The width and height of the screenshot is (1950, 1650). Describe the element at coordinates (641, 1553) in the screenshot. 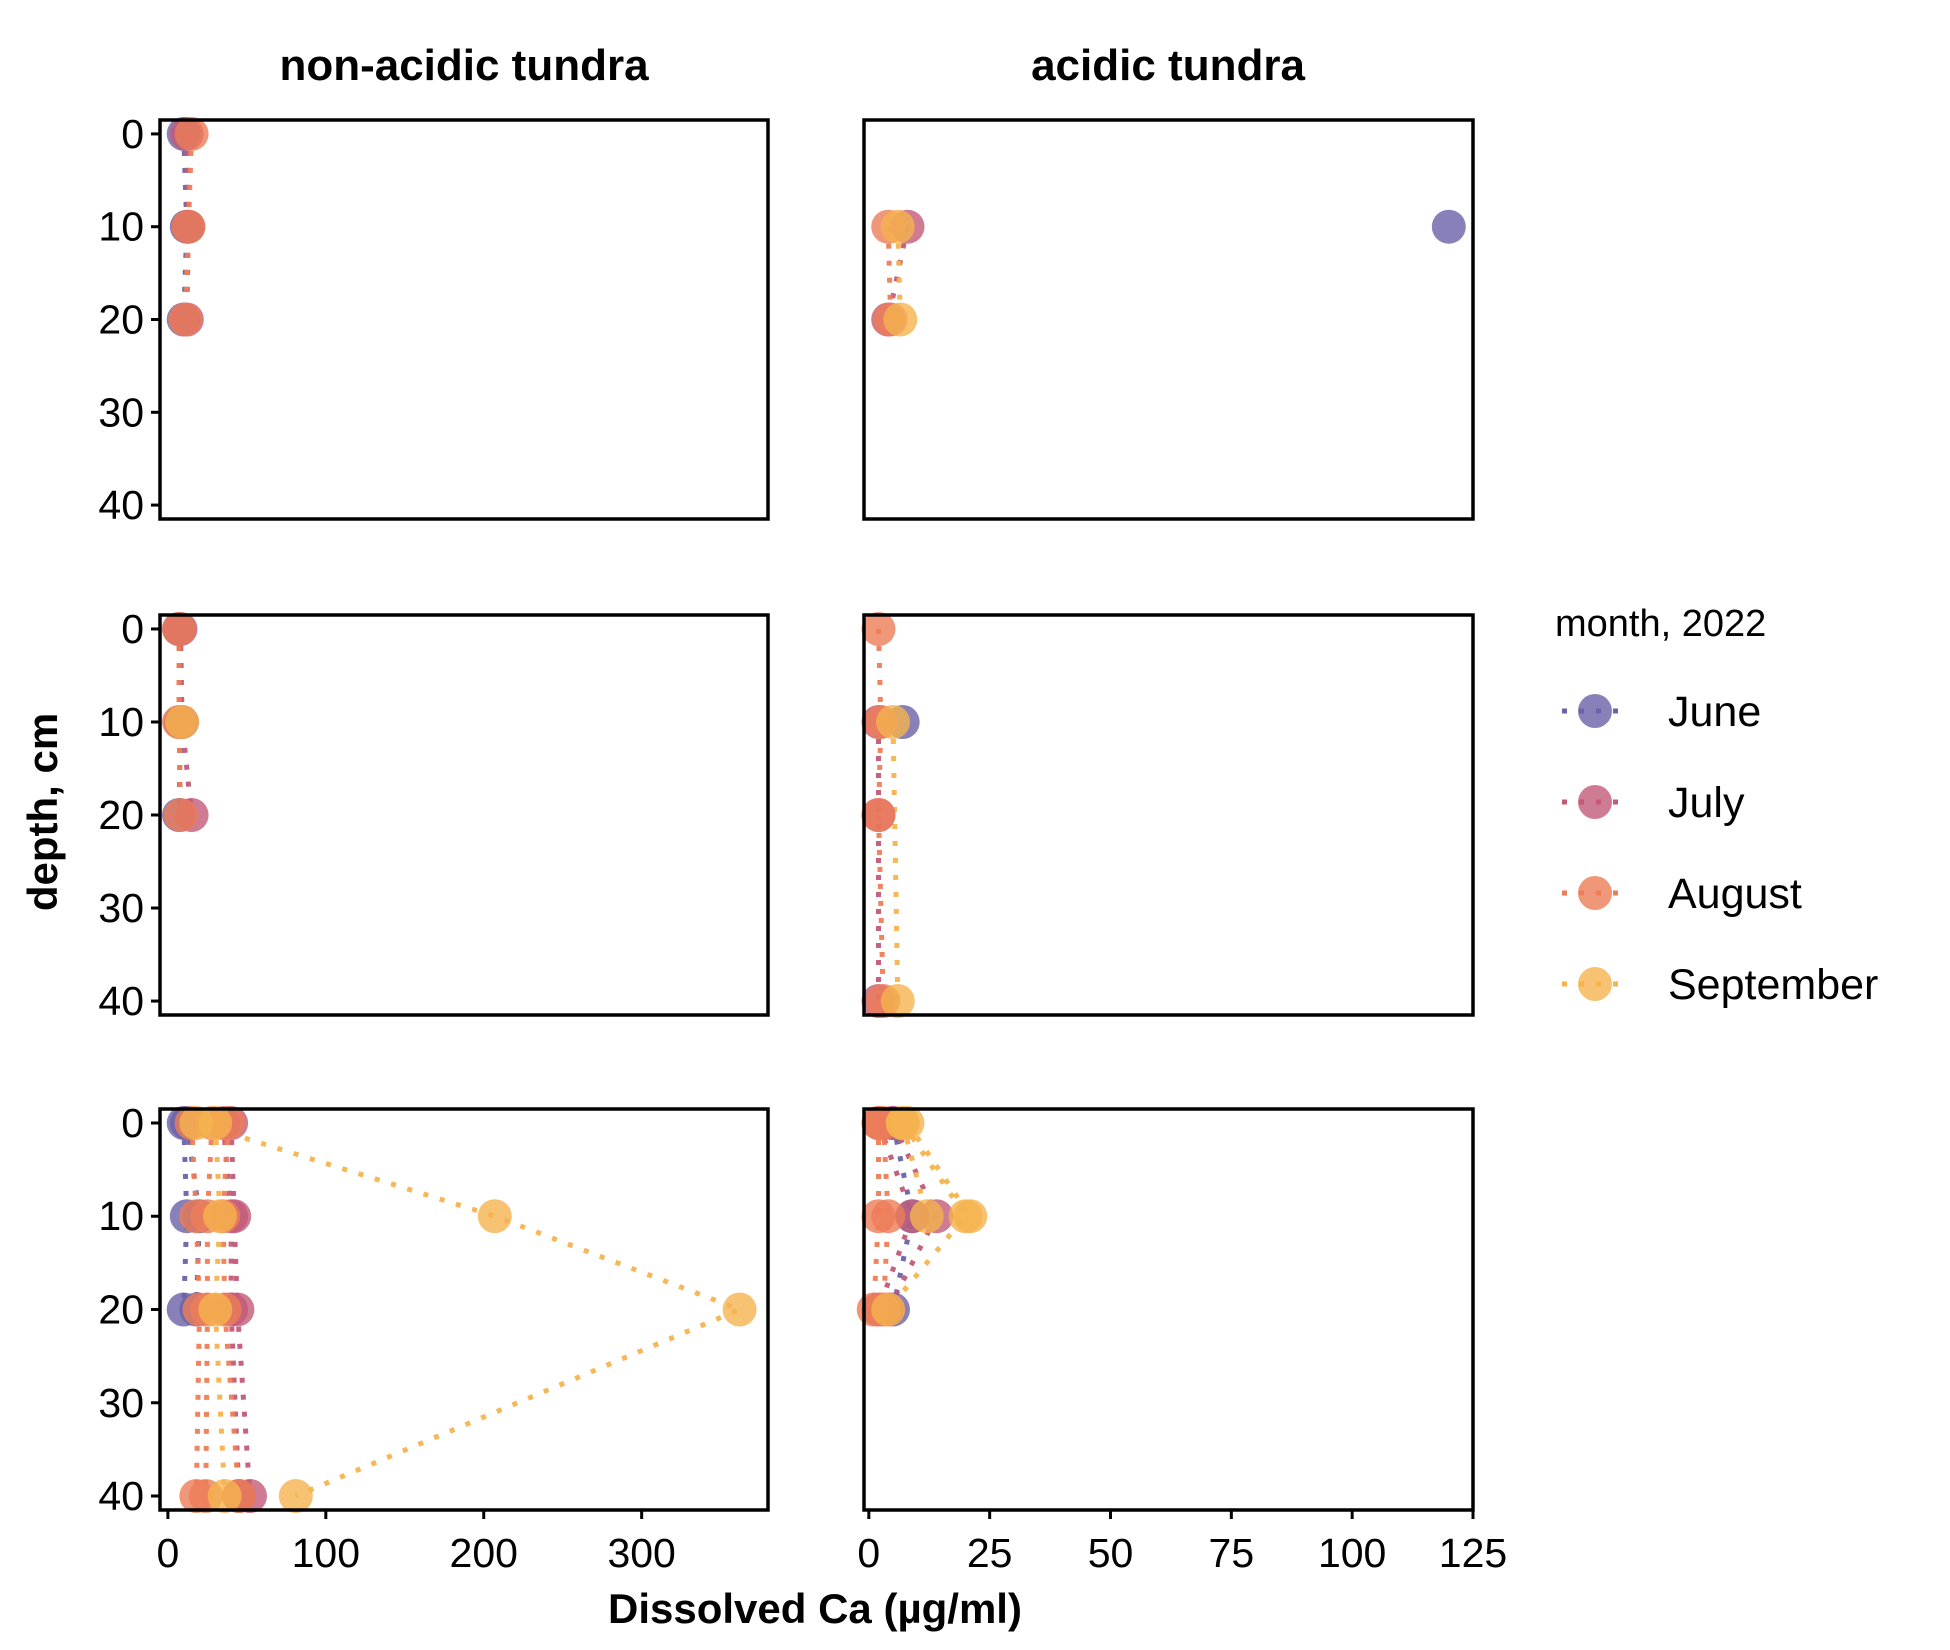

I see `x-tick-label: 300` at that location.